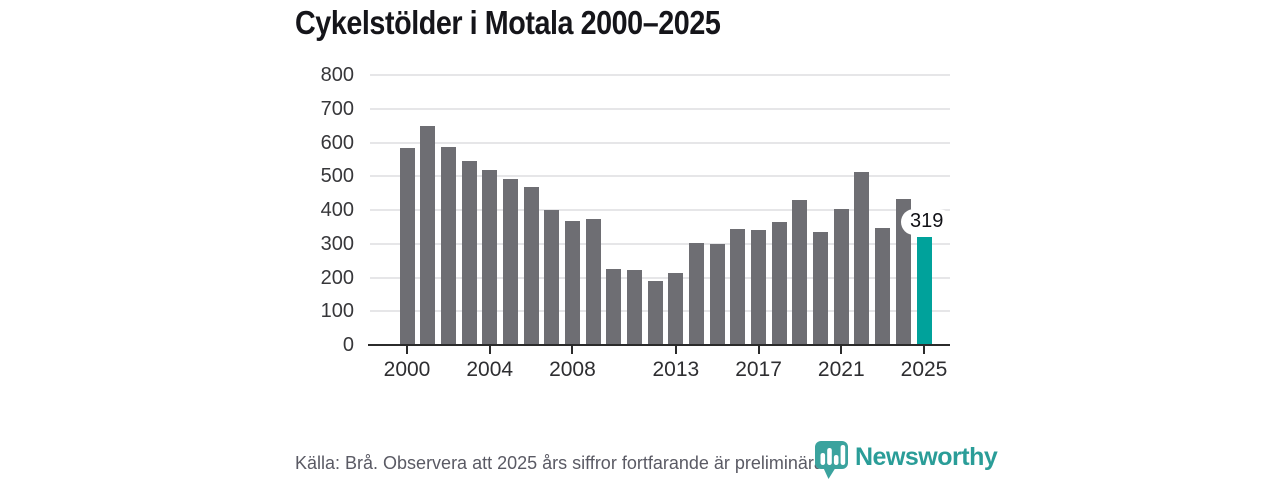 Image resolution: width=1280 pixels, height=480 pixels. Describe the element at coordinates (337, 277) in the screenshot. I see `y-axis-tick-label: 200` at that location.